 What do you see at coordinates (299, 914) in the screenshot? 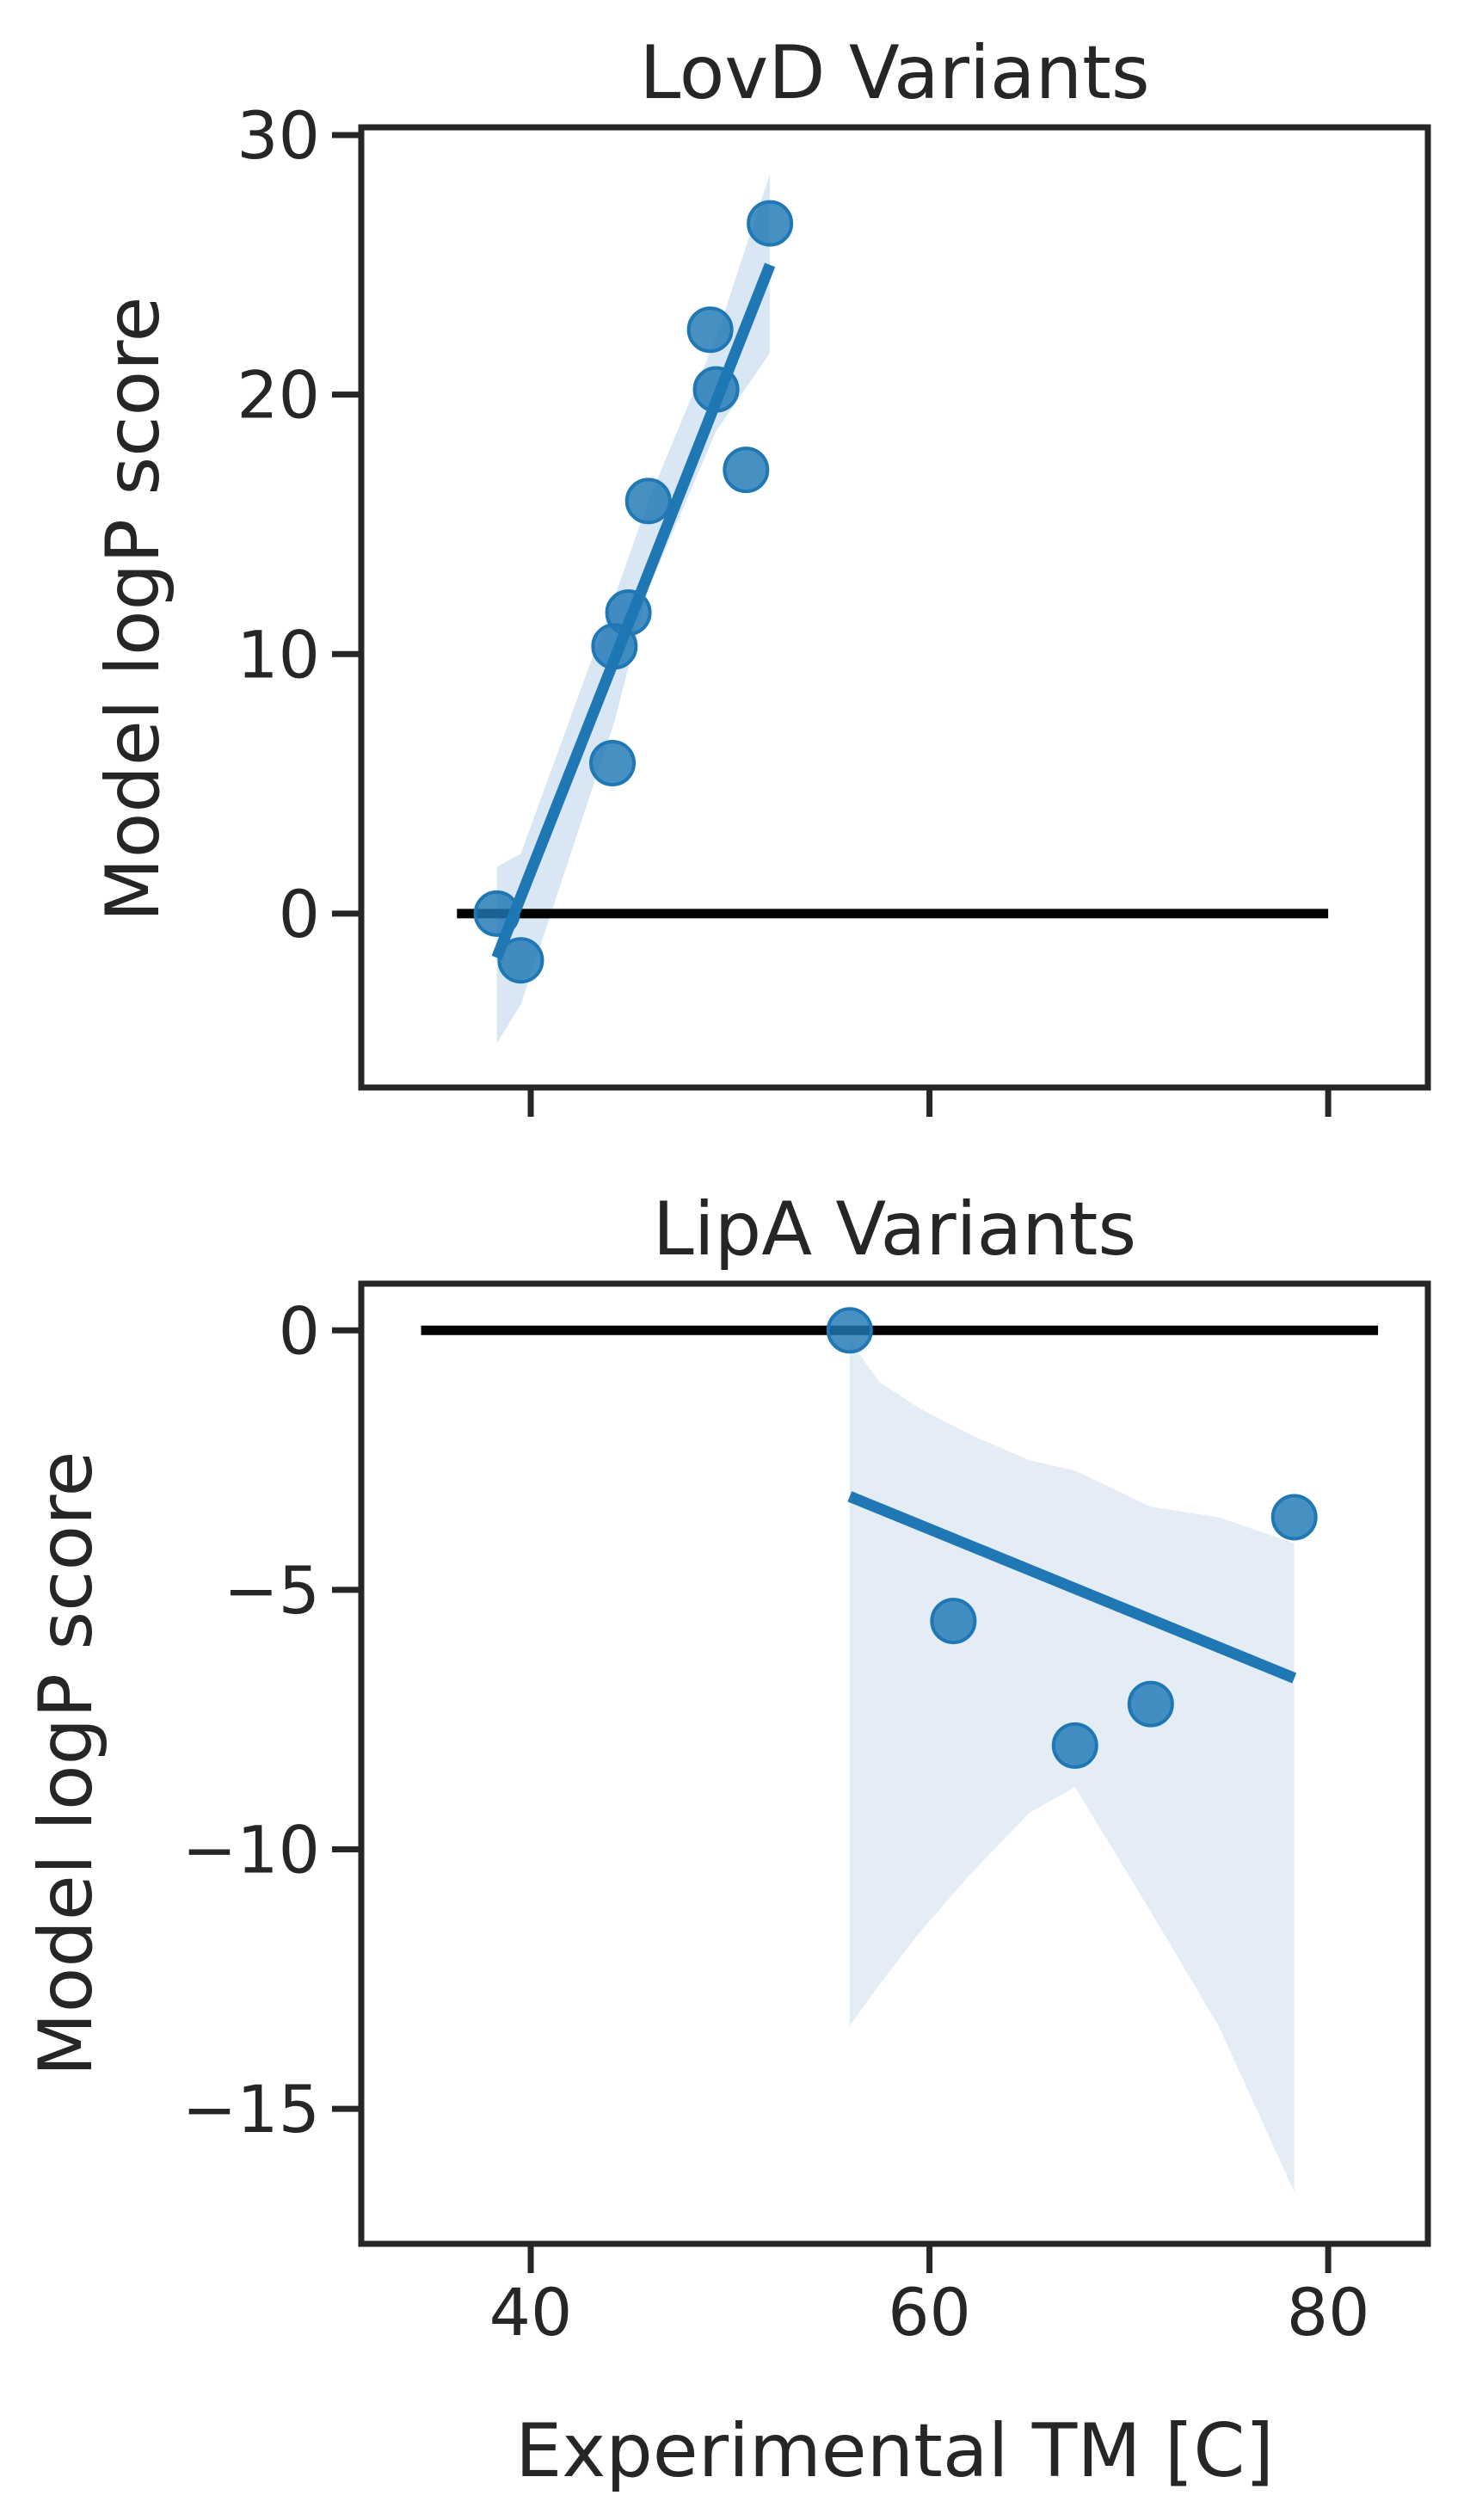
I see `lovd-y-tick-label: 0` at bounding box center [299, 914].